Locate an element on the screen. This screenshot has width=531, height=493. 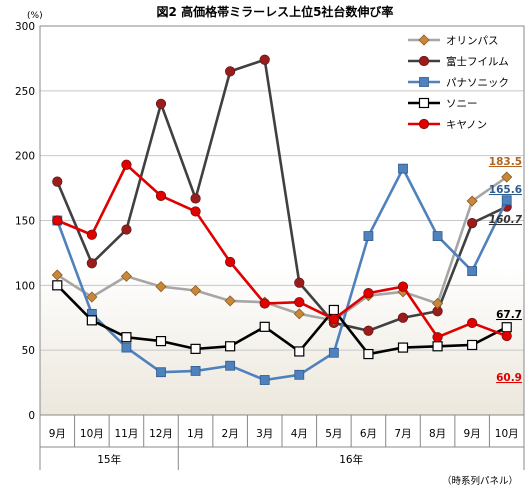
x-tick-label: 1月 is located at coordinates (195, 434).